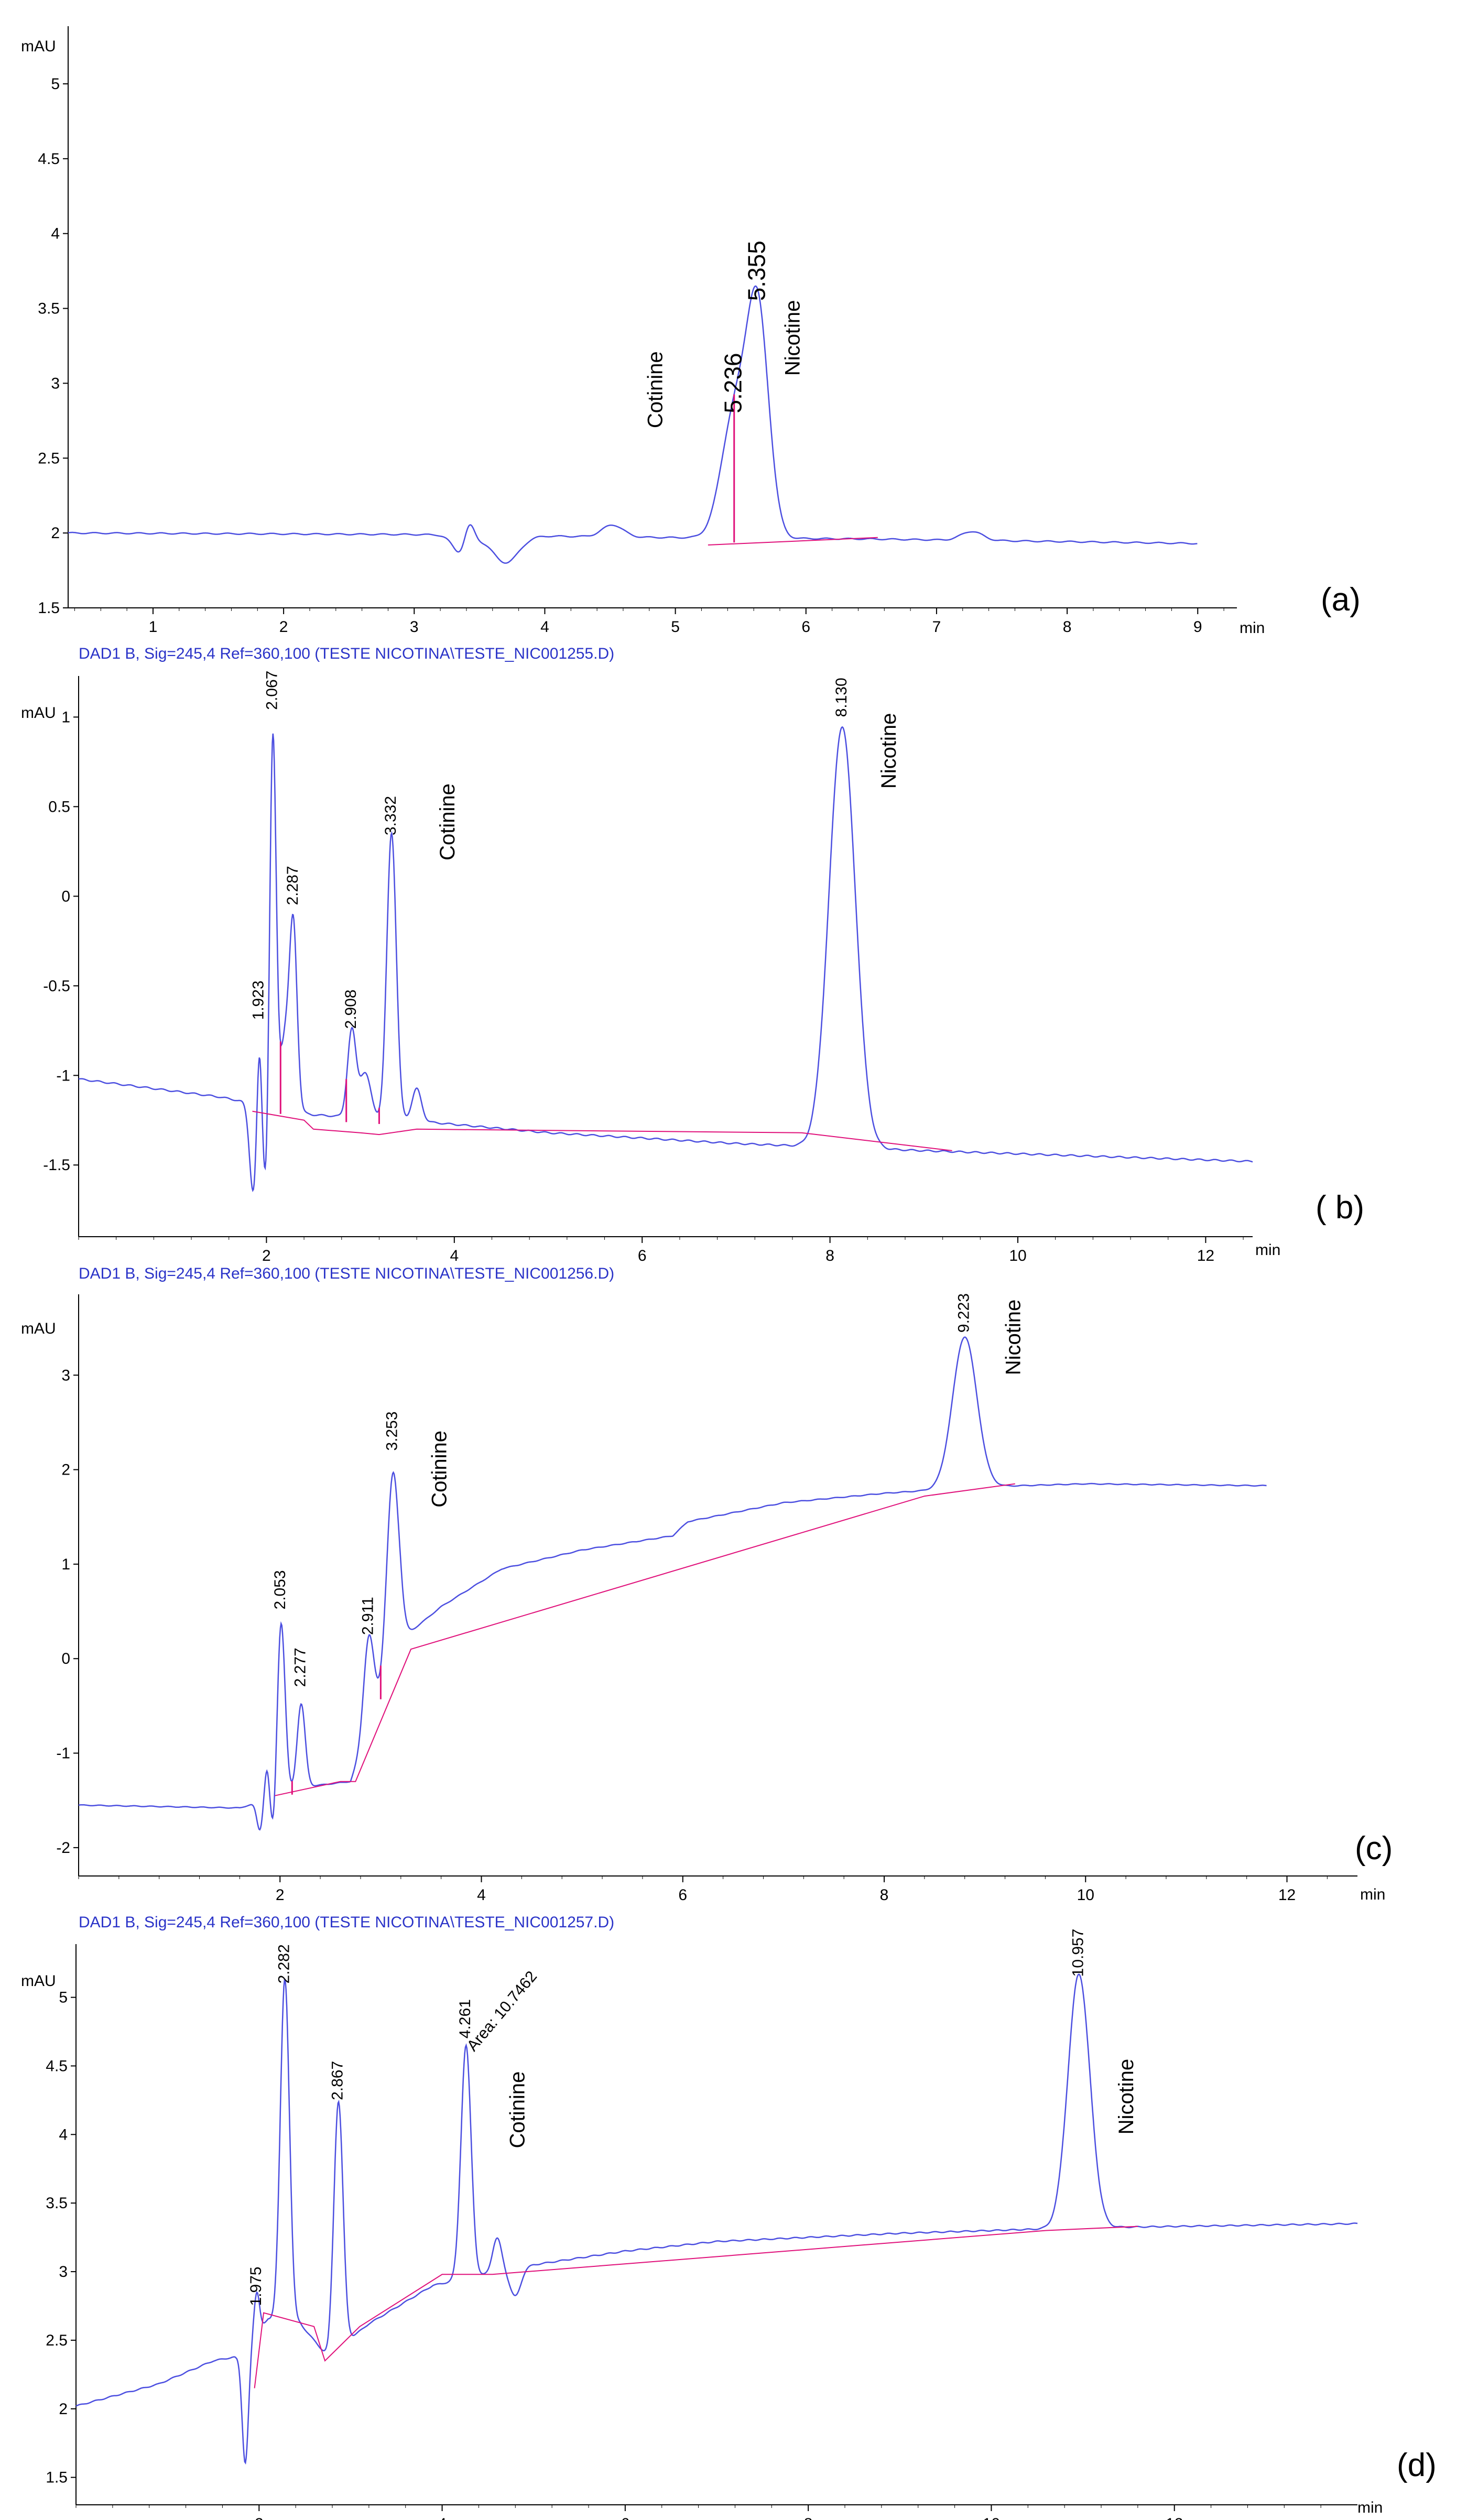 Image resolution: width=1467 pixels, height=2520 pixels. Describe the element at coordinates (63, 1997) in the screenshot. I see `panel-d-y-tick-label: 5` at that location.